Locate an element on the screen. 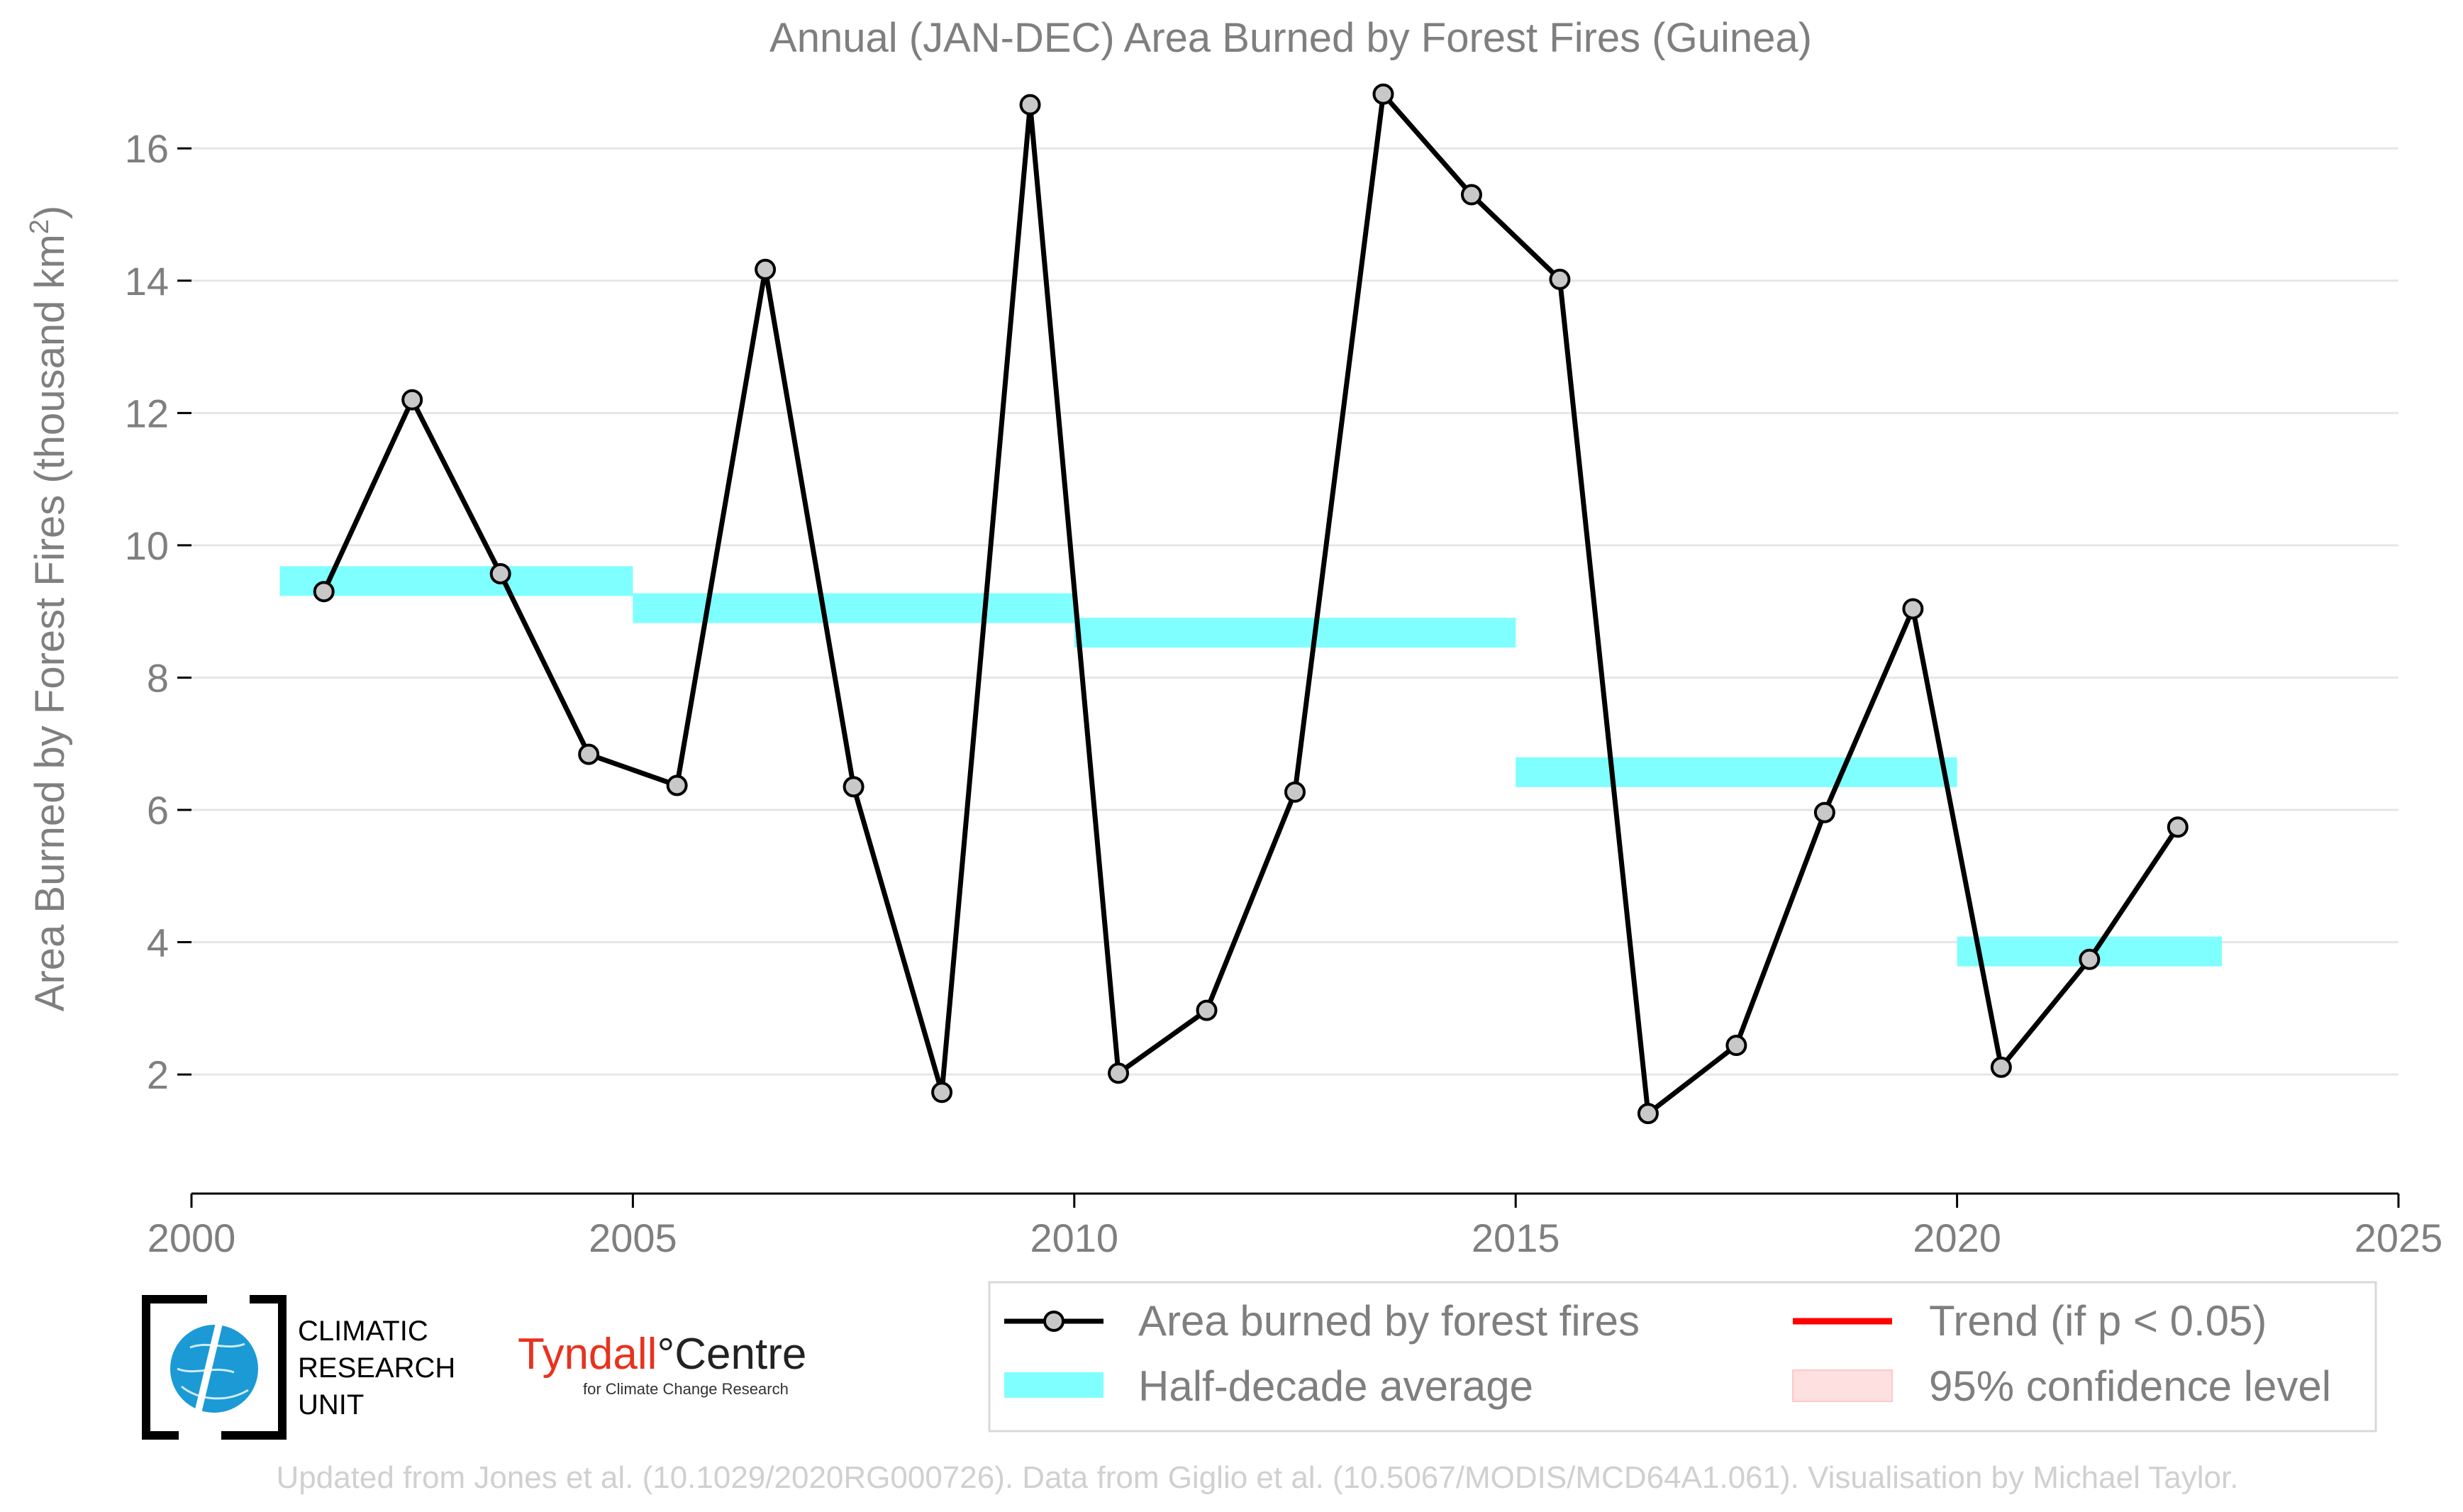 The image size is (2463, 1512). data-point-2003 is located at coordinates (500, 574).